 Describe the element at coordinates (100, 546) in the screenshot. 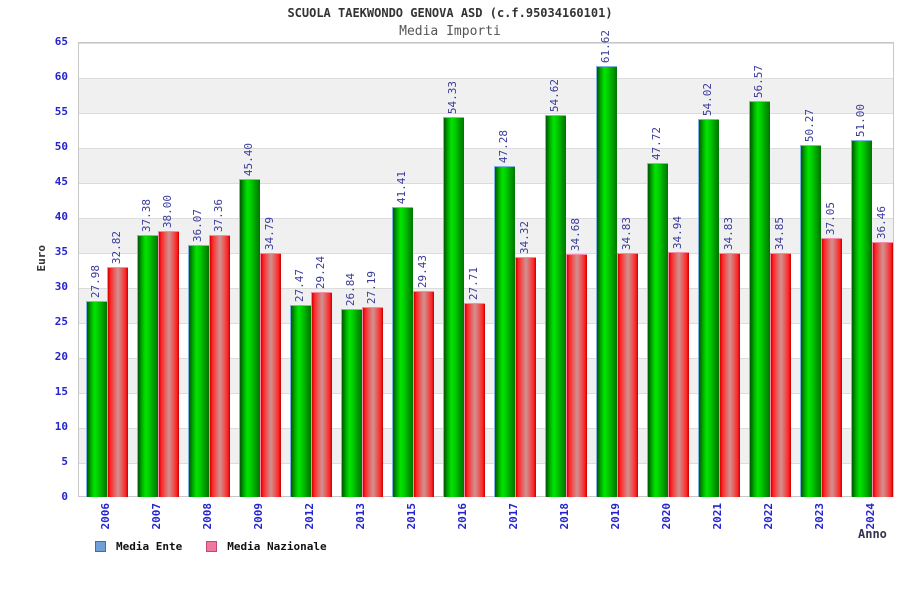

I see `legend-swatch-media-ente` at that location.